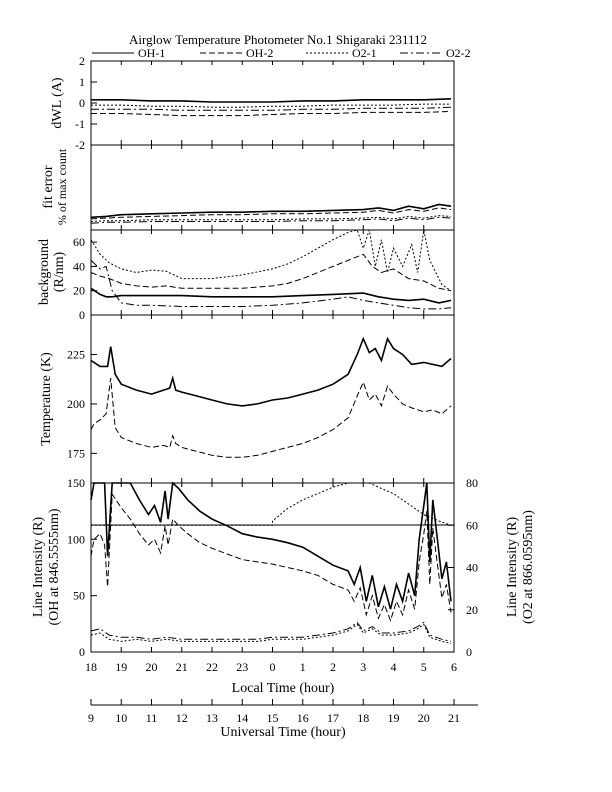 This screenshot has width=612, height=792. Describe the element at coordinates (259, 53) in the screenshot. I see `legend-label-oh-2: OH-2` at that location.